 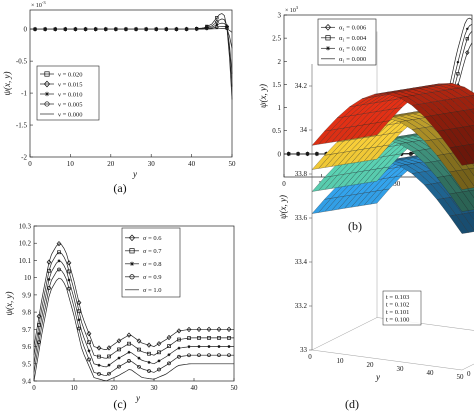 What do you see at coordinates (283, 207) in the screenshot?
I see `z-axis-label: ψ(x, y)` at bounding box center [283, 207].